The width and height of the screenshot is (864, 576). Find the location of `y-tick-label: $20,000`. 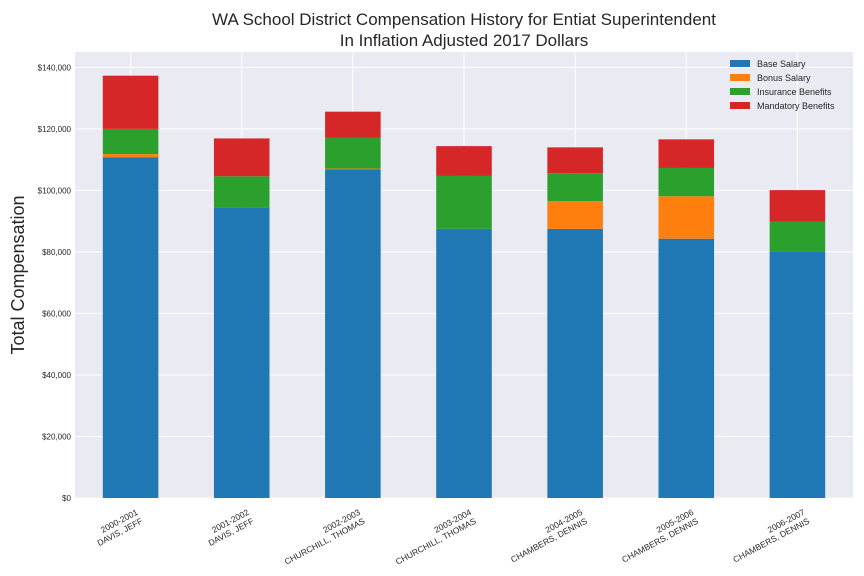

y-tick-label: $20,000 is located at coordinates (56, 436).